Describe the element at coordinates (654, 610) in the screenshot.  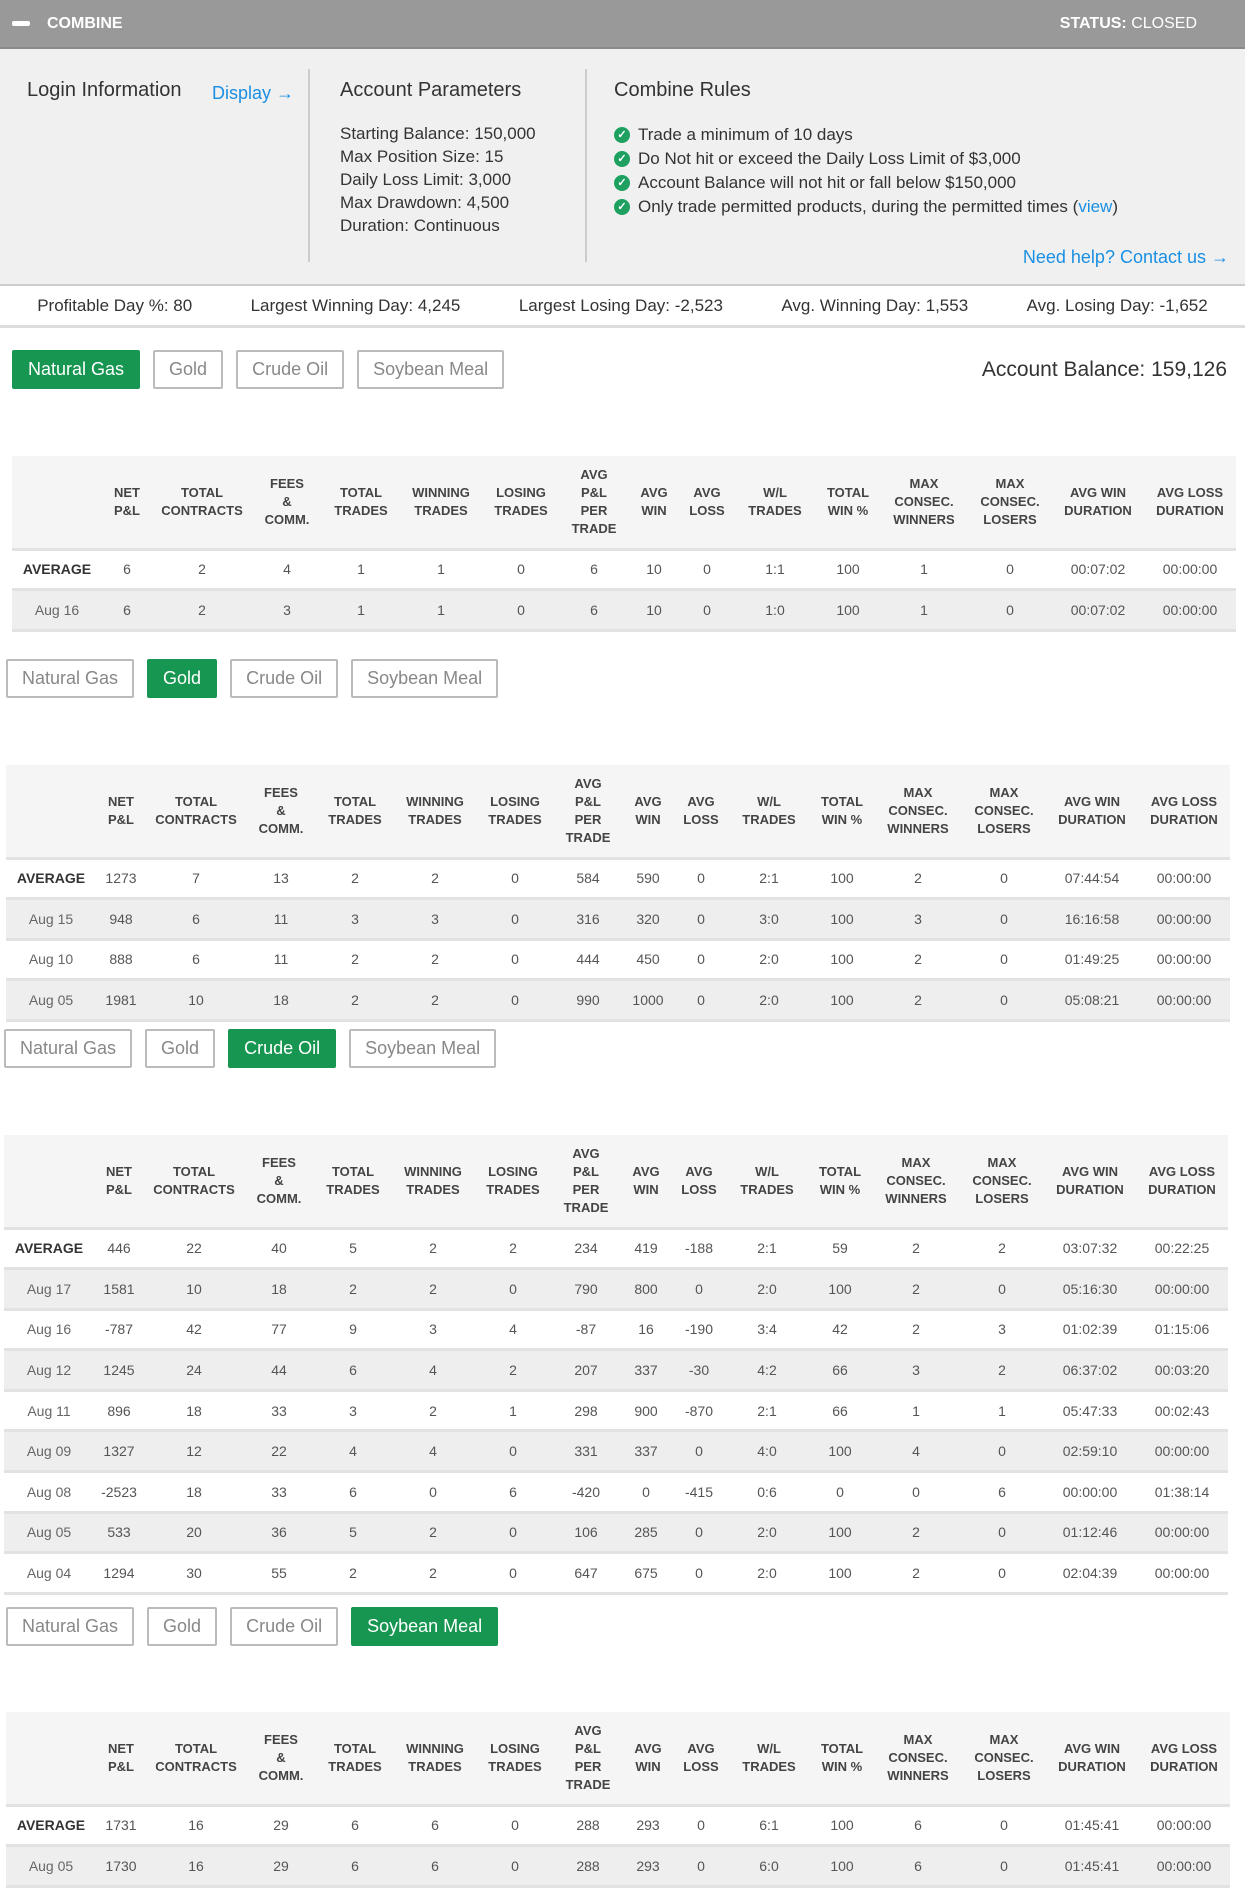
I see `table-cell: 10` at that location.